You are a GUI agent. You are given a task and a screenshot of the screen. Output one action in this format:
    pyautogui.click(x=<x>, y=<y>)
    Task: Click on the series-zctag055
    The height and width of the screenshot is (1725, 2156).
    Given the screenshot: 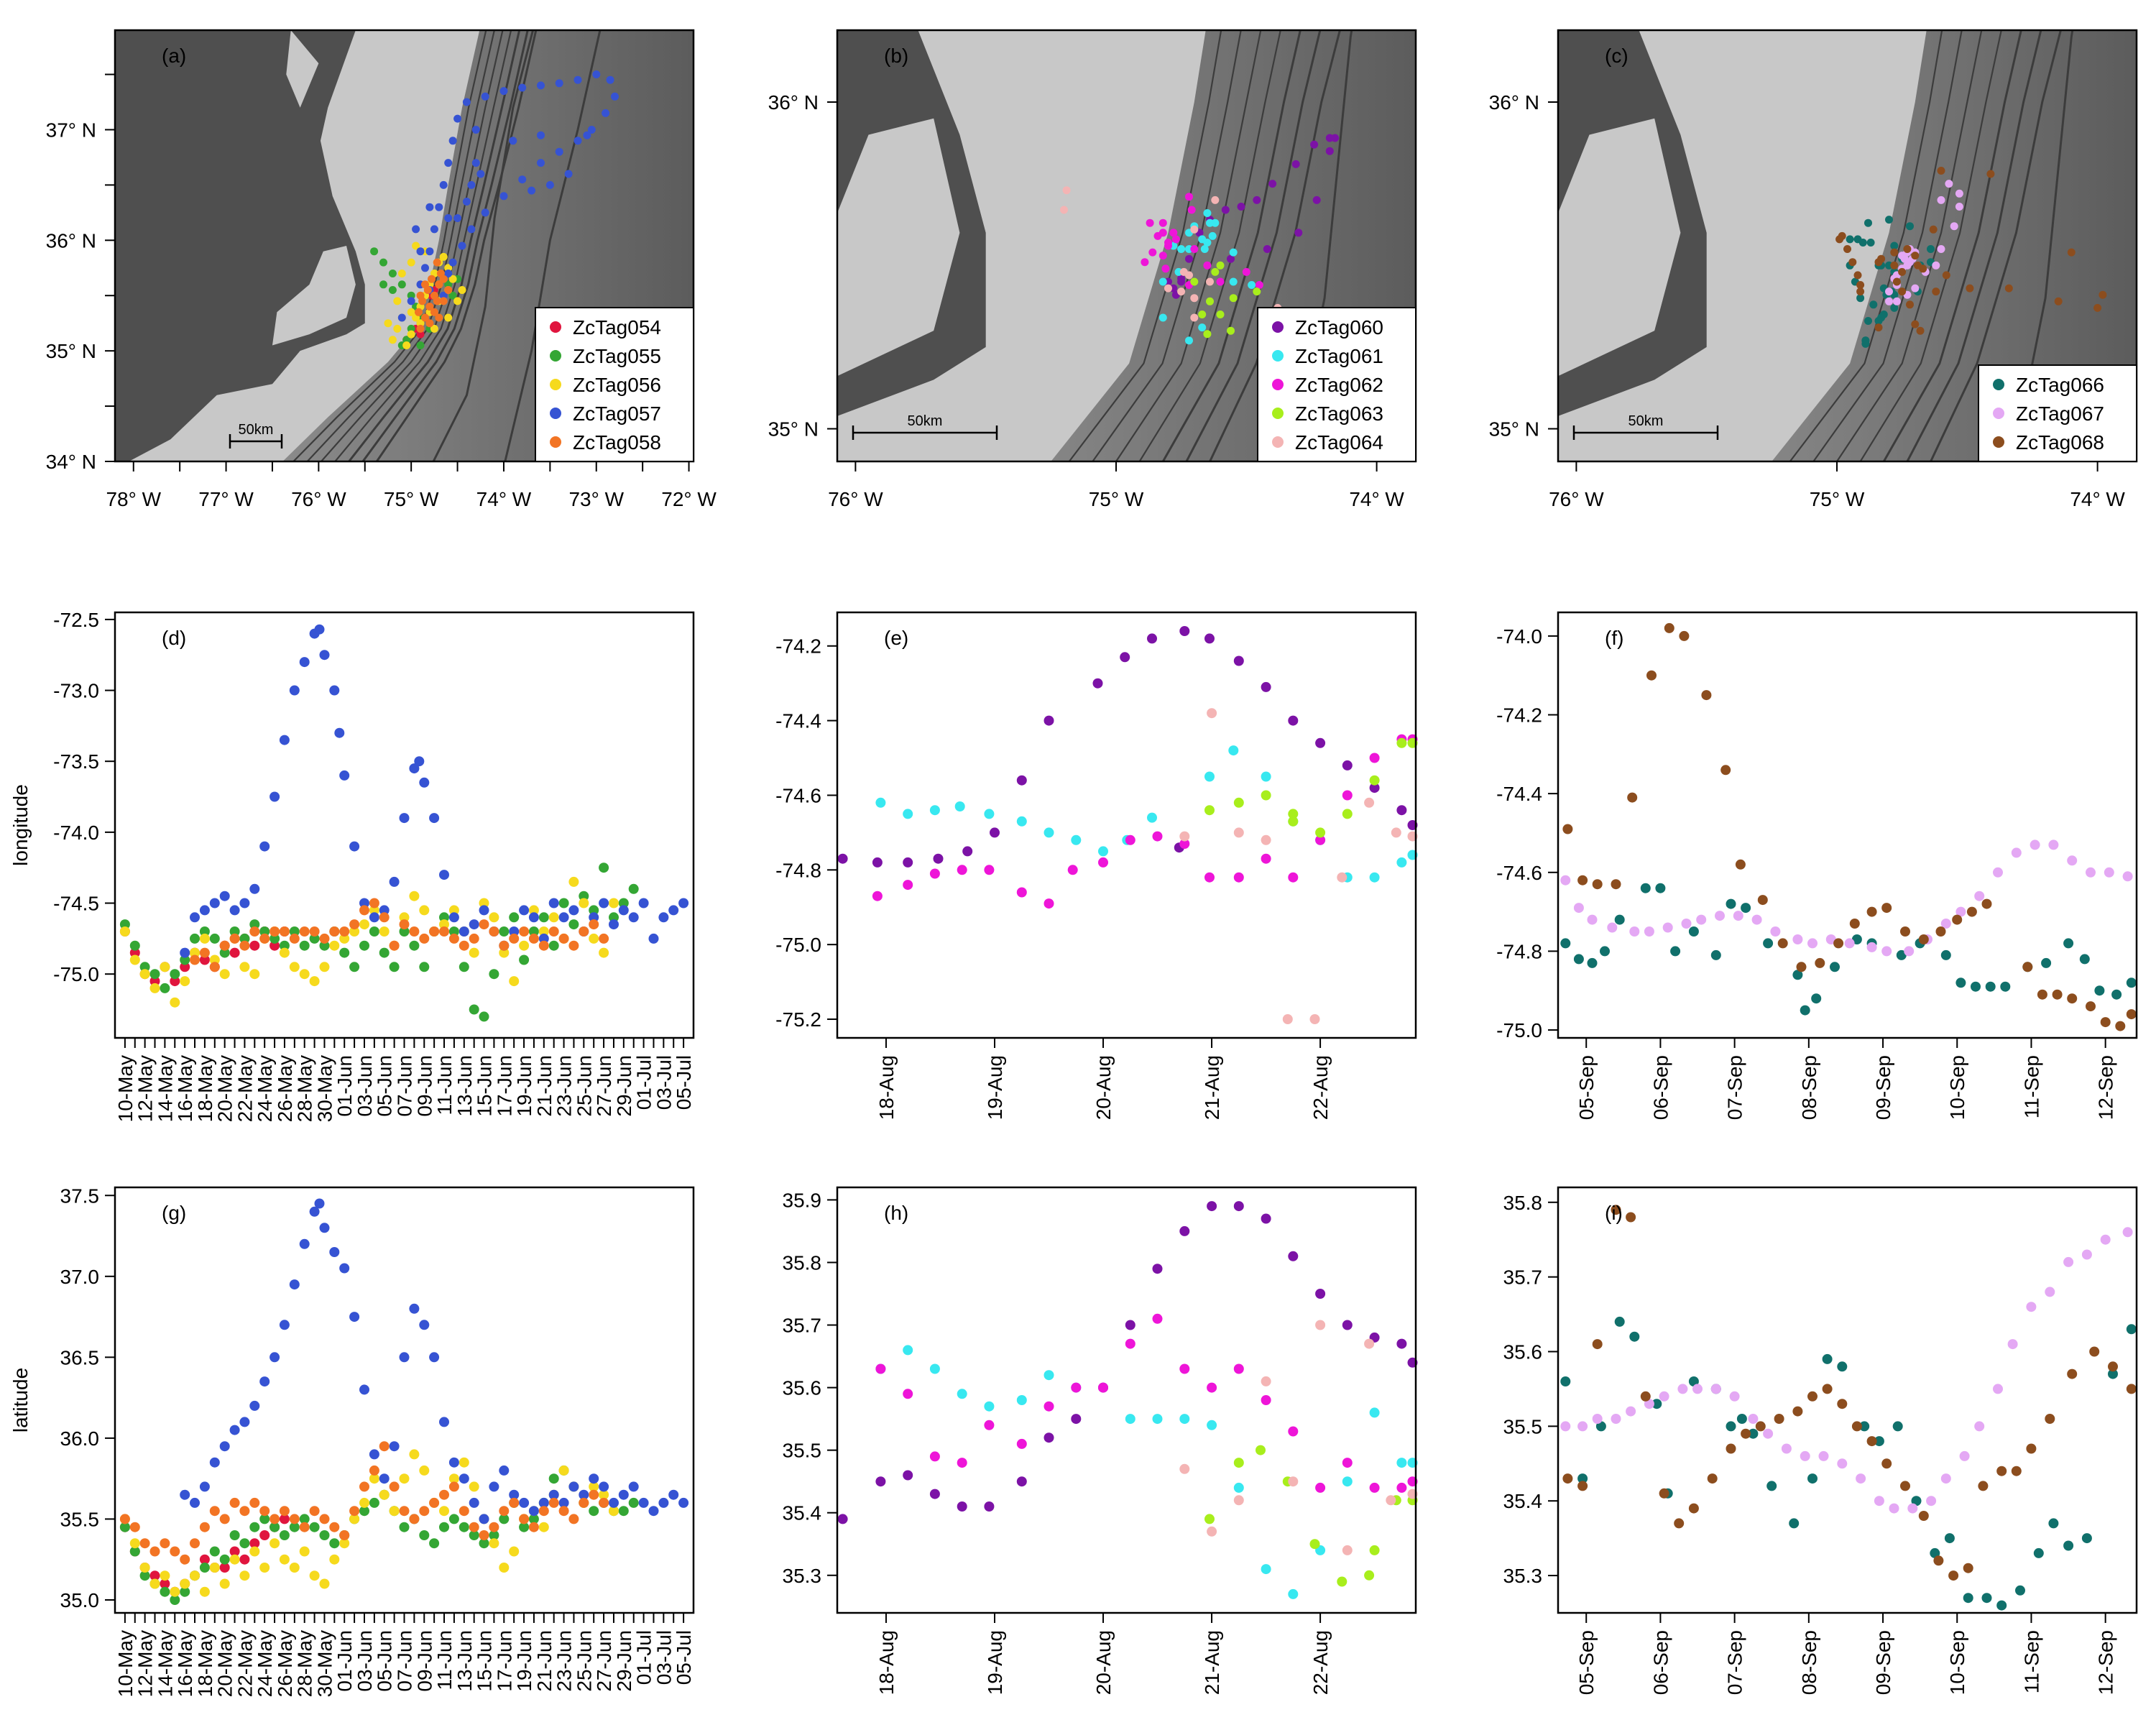 What is the action you would take?
    pyautogui.click(x=379, y=1535)
    